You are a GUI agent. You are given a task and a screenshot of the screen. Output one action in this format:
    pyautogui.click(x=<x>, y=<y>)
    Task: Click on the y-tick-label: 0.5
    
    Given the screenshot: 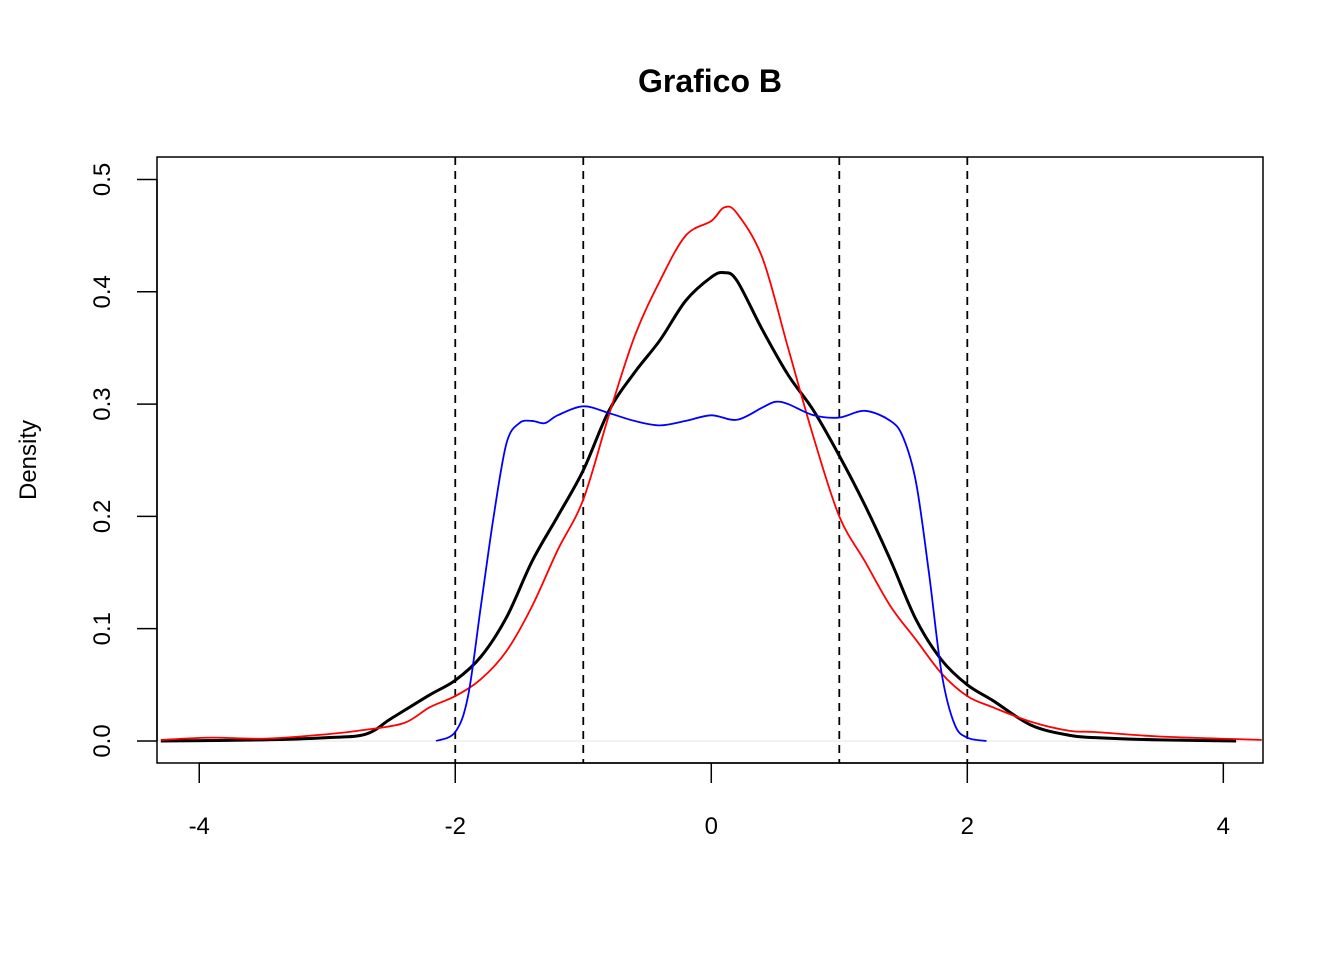 What is the action you would take?
    pyautogui.click(x=102, y=179)
    